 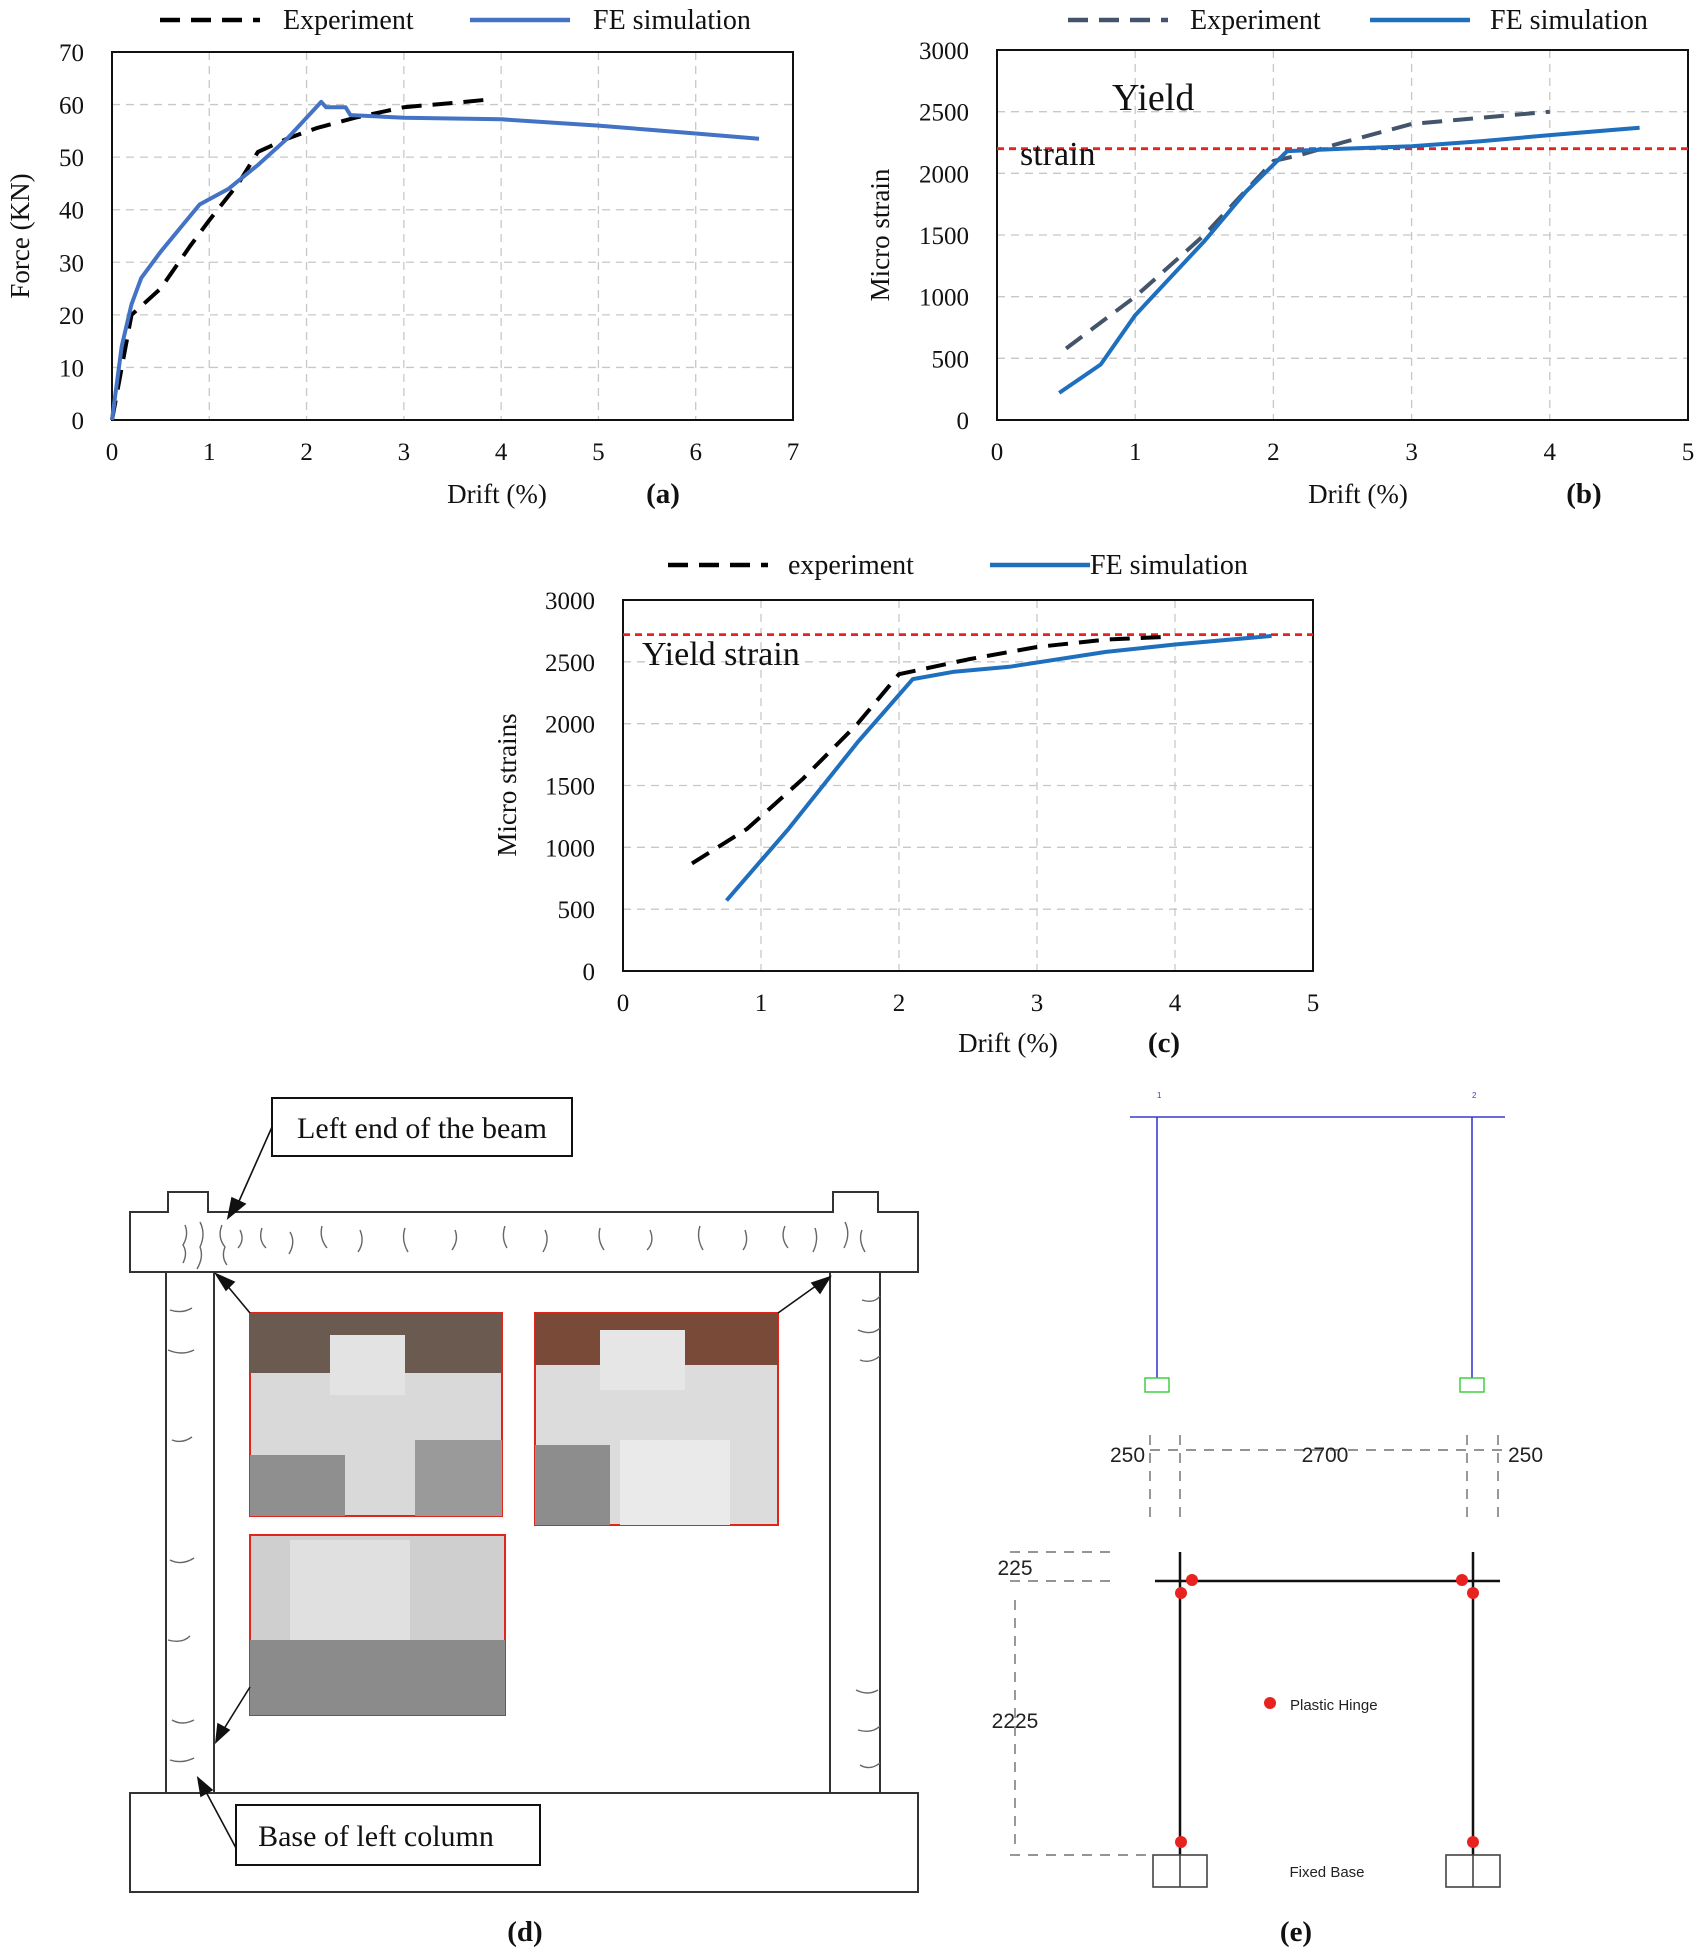 What do you see at coordinates (524, 1495) in the screenshot?
I see `crack-marks` at bounding box center [524, 1495].